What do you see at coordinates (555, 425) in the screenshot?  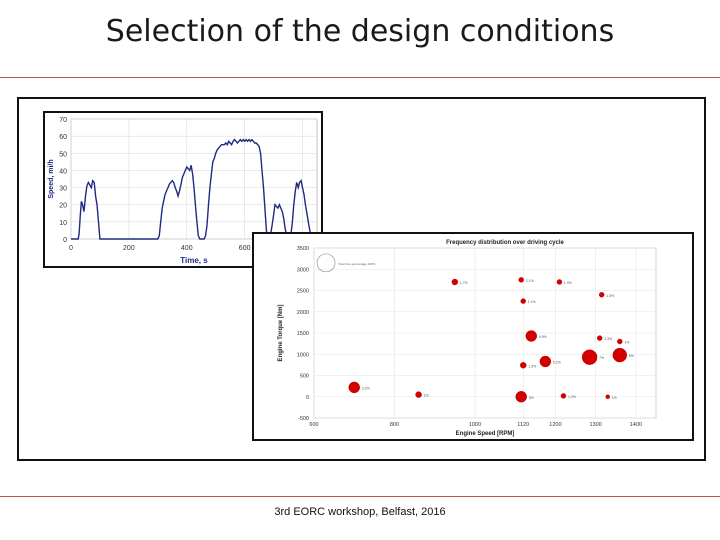 I see `x-tick-label: 1200` at bounding box center [555, 425].